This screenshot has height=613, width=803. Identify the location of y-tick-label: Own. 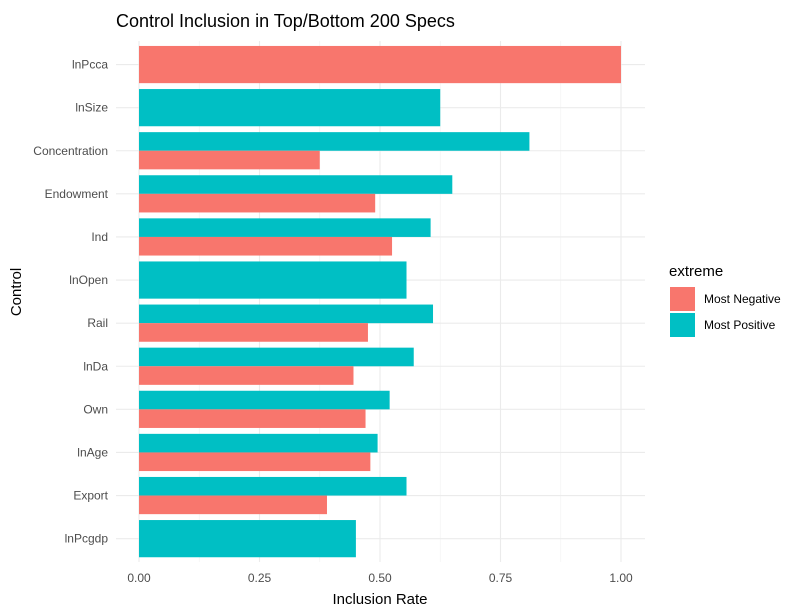
(95, 409).